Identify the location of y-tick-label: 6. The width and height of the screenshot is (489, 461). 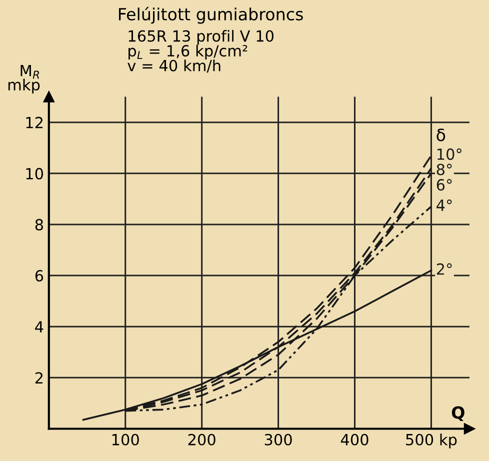
(39, 276).